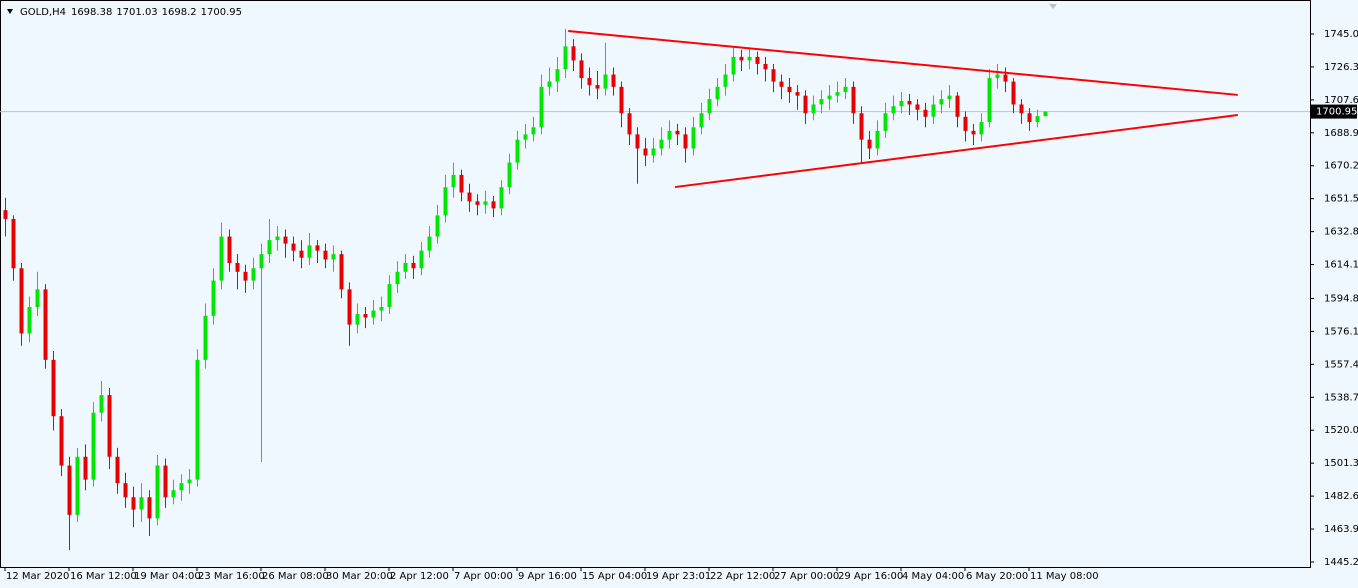  What do you see at coordinates (43, 12) in the screenshot?
I see `symbol: GOLD,H4` at bounding box center [43, 12].